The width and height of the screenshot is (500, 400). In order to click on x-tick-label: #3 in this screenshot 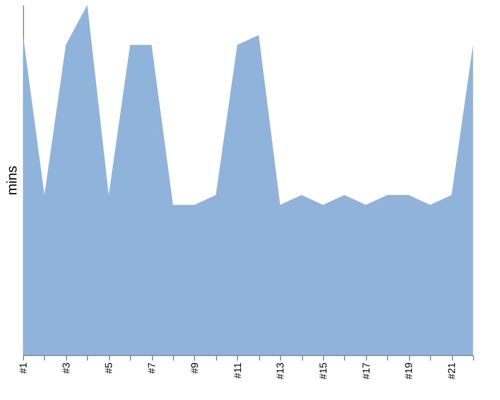, I will do `click(66, 368)`.